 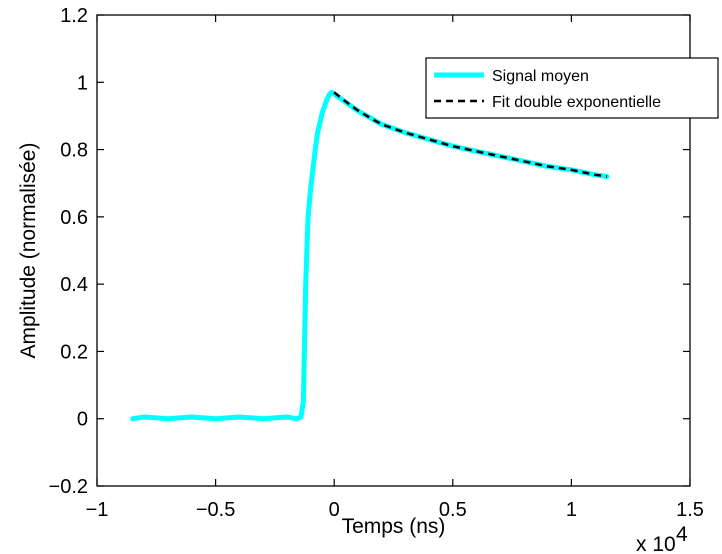 What do you see at coordinates (334, 510) in the screenshot?
I see `x-tick-label: 0` at bounding box center [334, 510].